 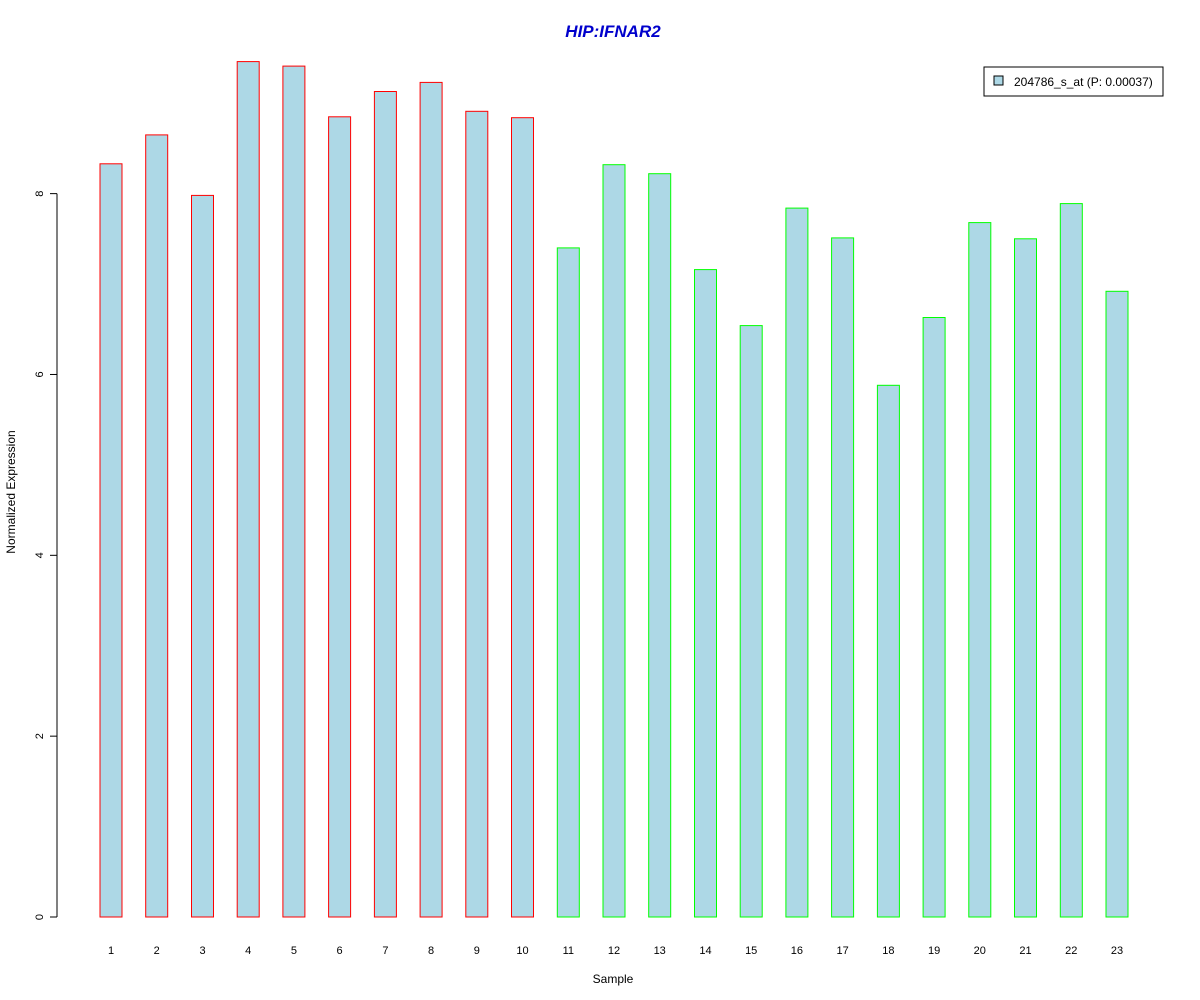 I want to click on legend-swatch, so click(x=998, y=80).